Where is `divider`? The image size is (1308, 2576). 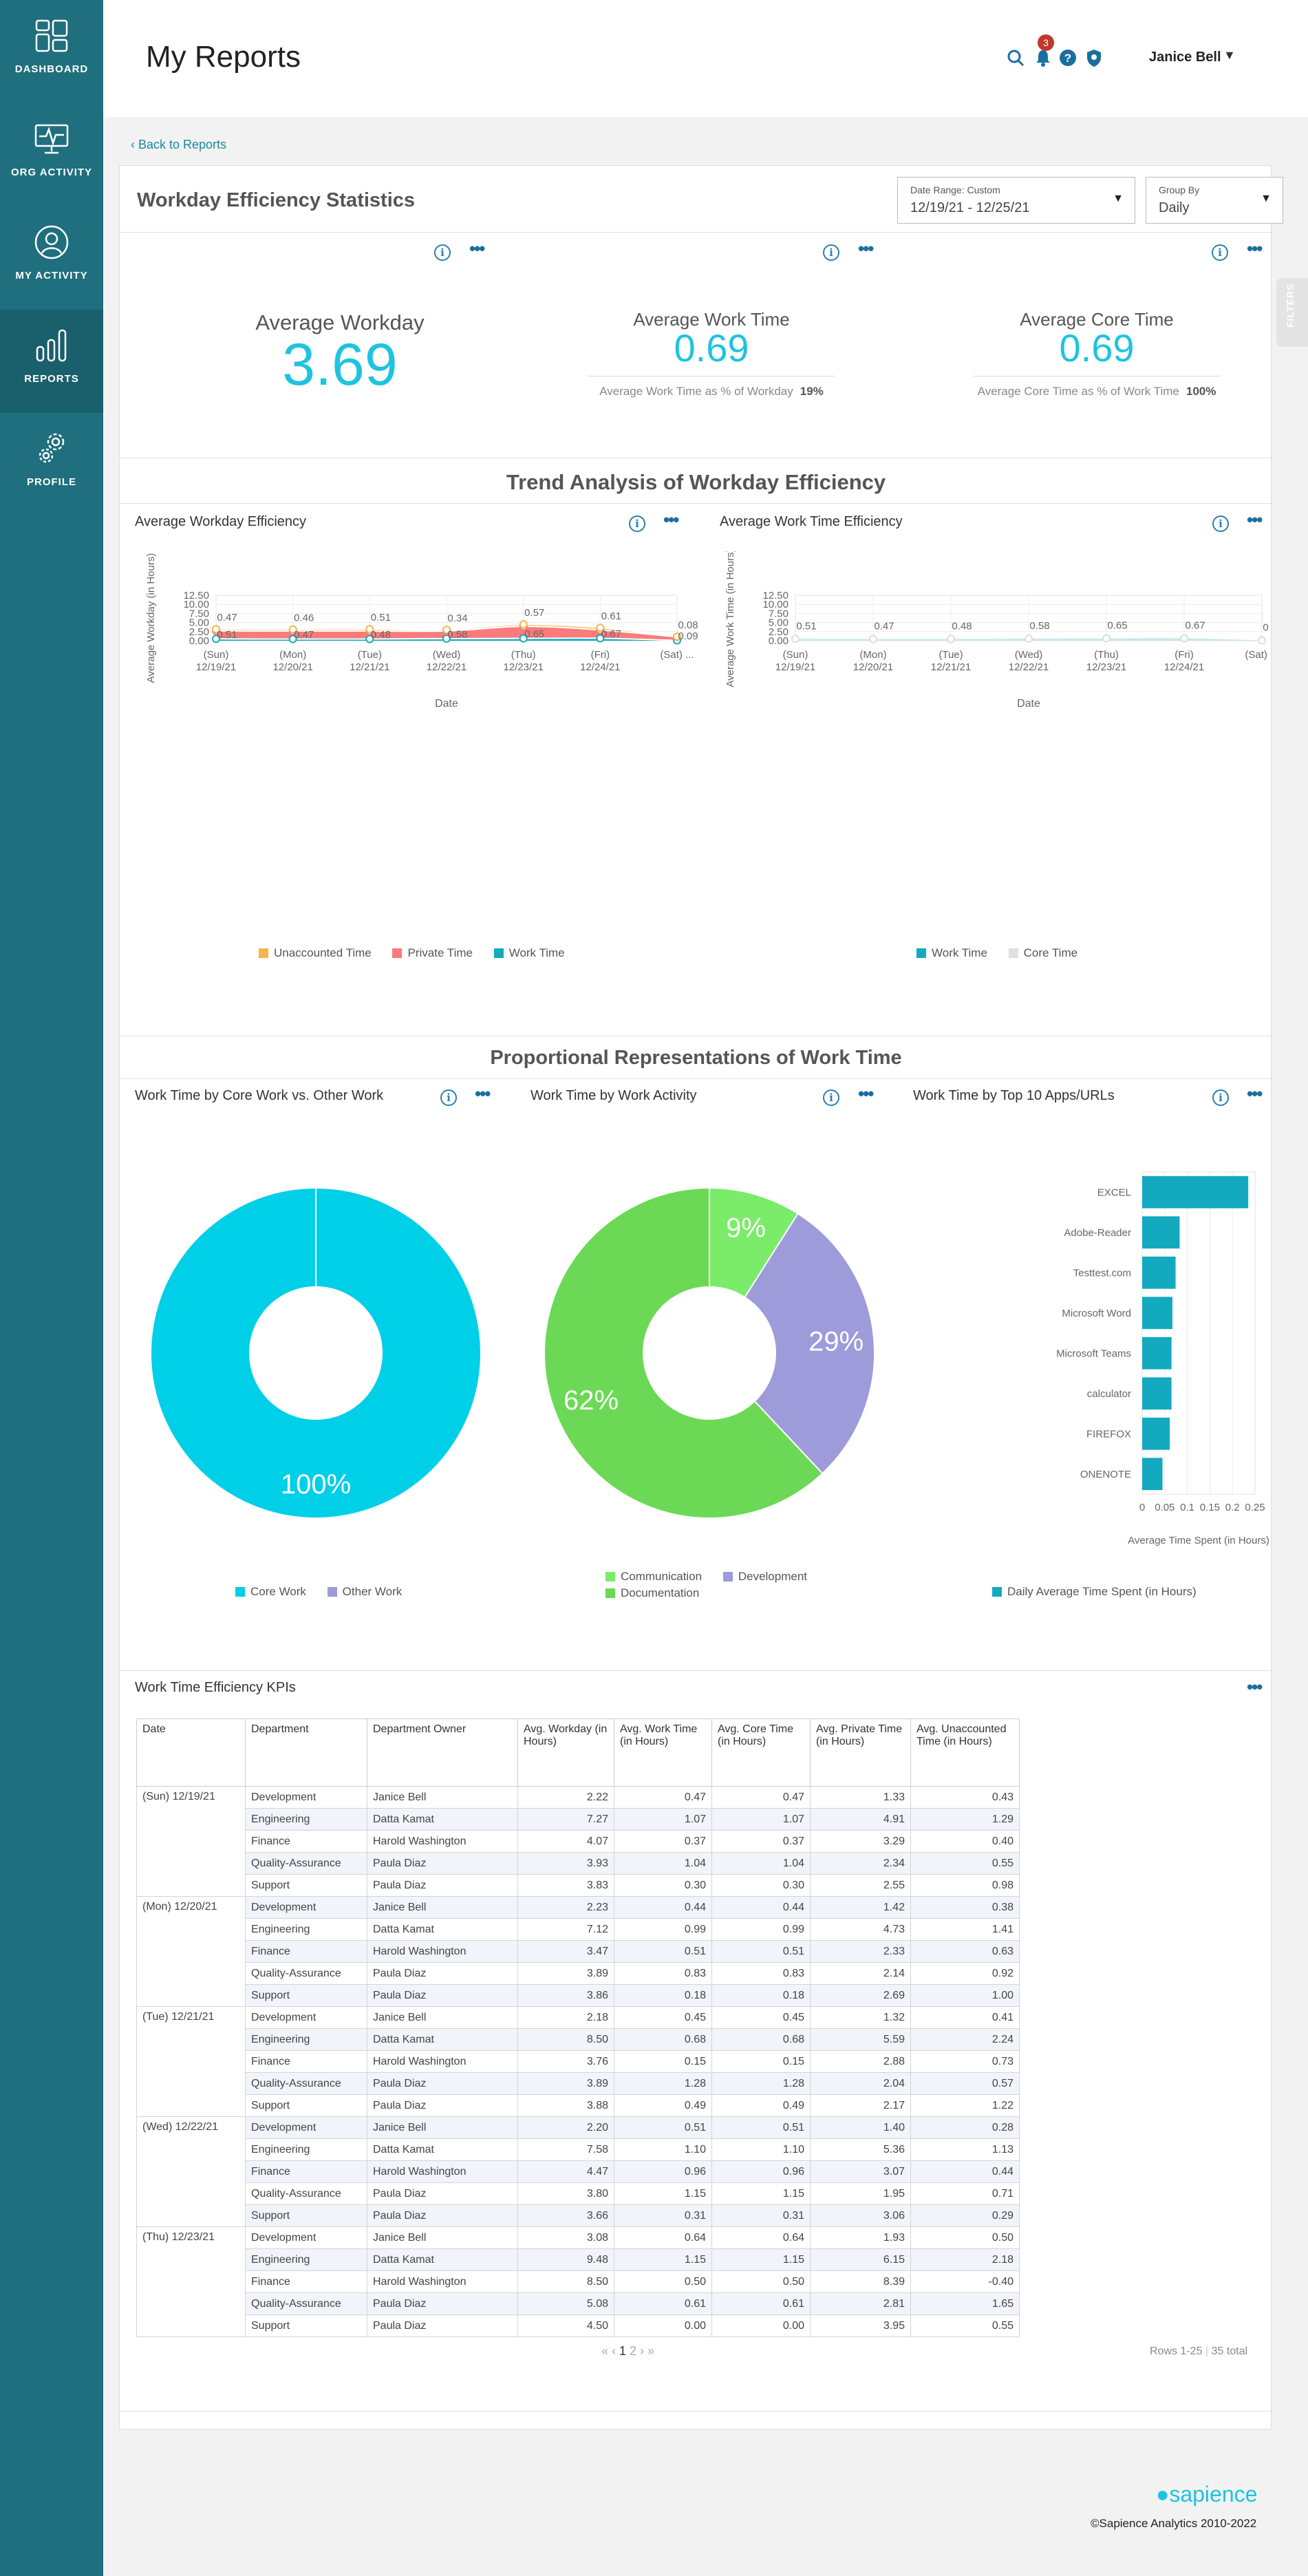 divider is located at coordinates (696, 503).